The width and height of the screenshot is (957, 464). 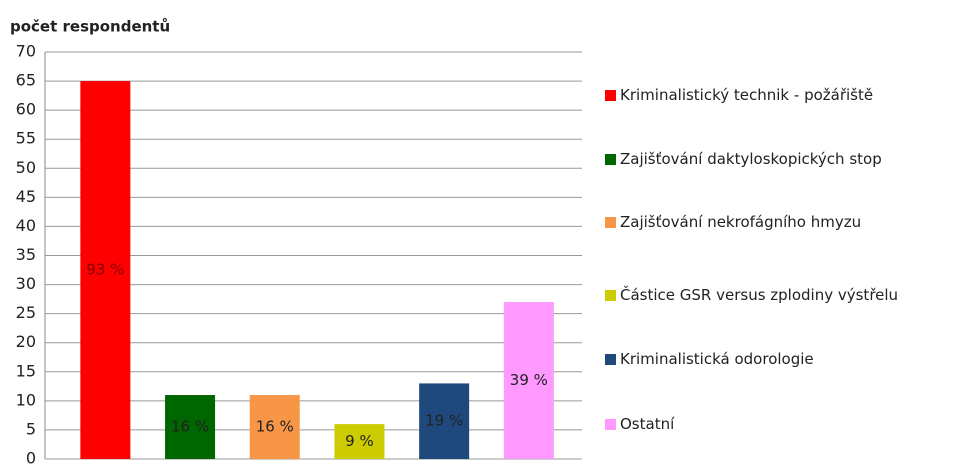 I want to click on y-tick-label: 20, so click(x=26, y=341).